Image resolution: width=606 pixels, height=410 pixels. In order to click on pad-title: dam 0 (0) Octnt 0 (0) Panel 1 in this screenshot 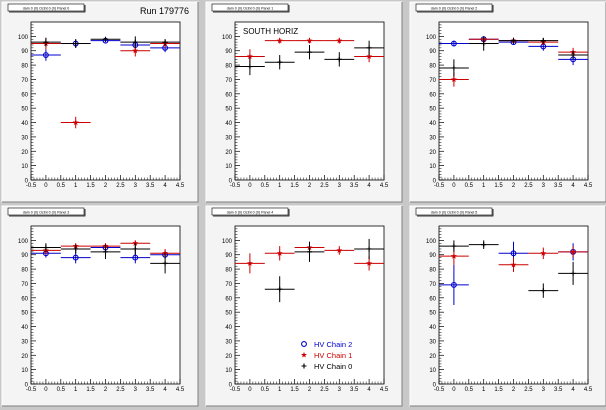, I will do `click(250, 8)`.